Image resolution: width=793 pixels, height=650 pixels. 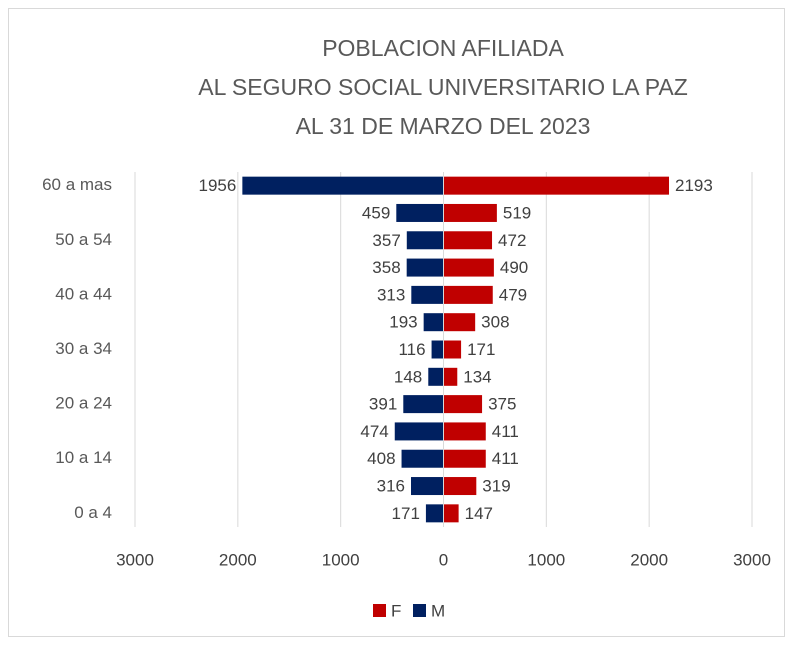 I want to click on data-label: 148, so click(x=408, y=376).